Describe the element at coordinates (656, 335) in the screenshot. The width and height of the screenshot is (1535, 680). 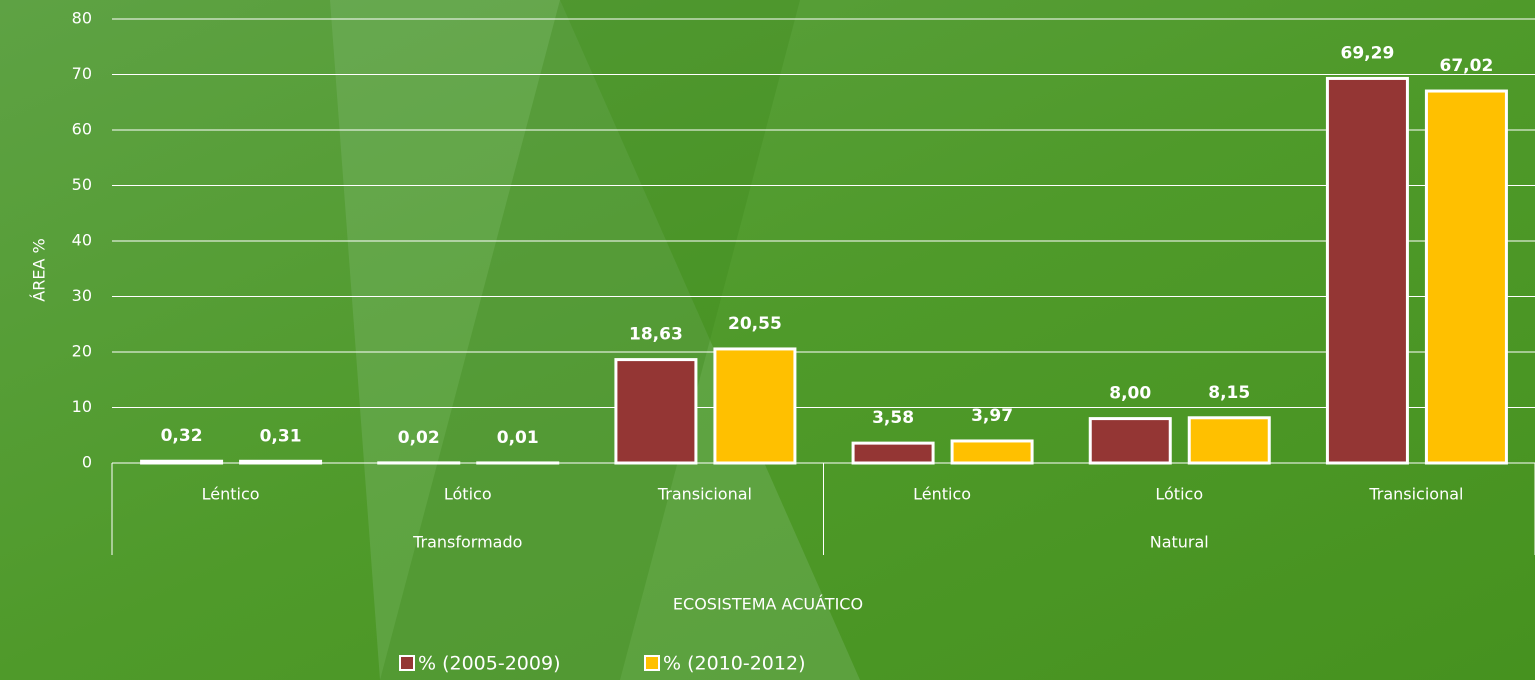
I see `value-label: 18,63` at that location.